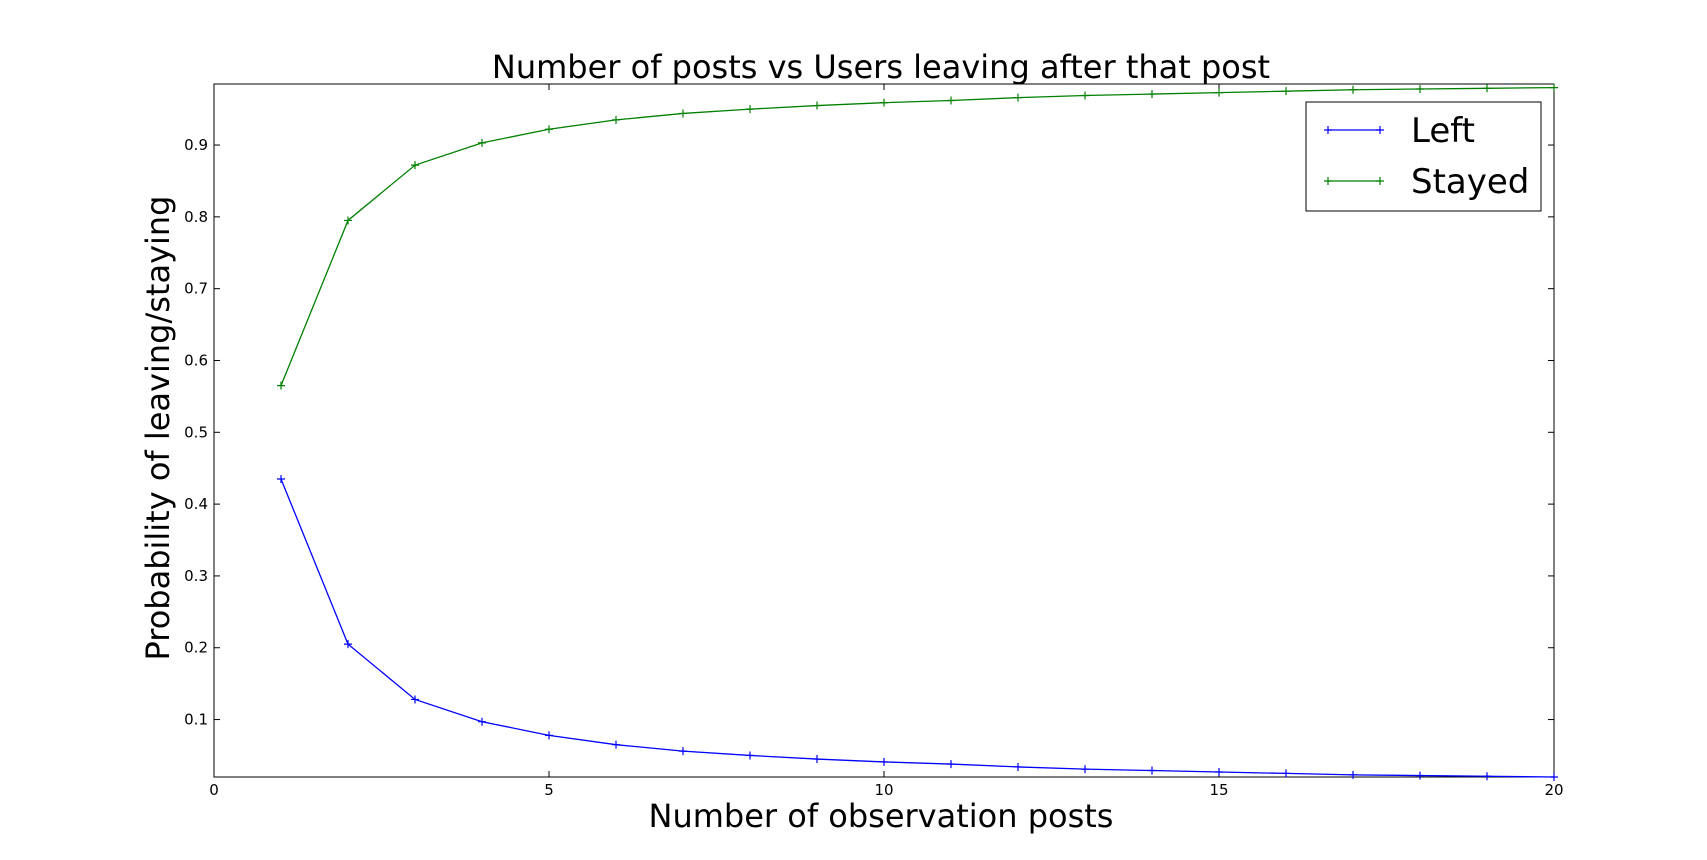 The image size is (1707, 860). What do you see at coordinates (196, 145) in the screenshot?
I see `y-tick-label: 0.9` at bounding box center [196, 145].